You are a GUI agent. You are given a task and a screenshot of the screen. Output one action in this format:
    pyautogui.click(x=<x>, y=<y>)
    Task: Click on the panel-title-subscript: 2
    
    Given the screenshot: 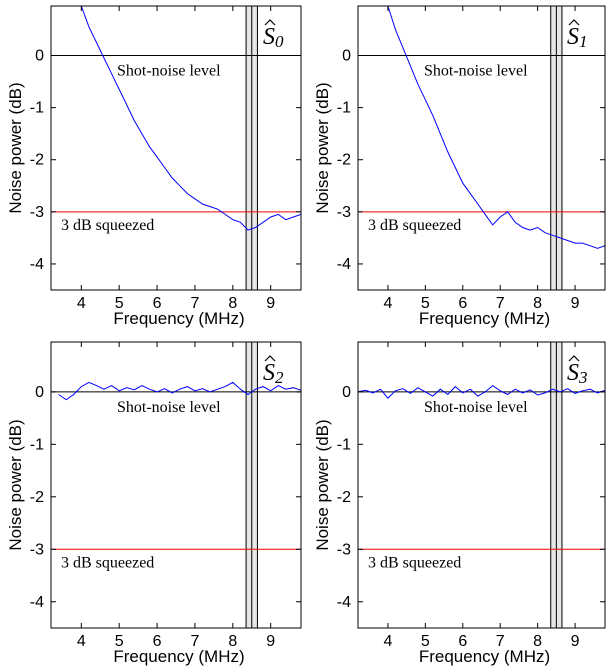 What is the action you would take?
    pyautogui.click(x=279, y=377)
    